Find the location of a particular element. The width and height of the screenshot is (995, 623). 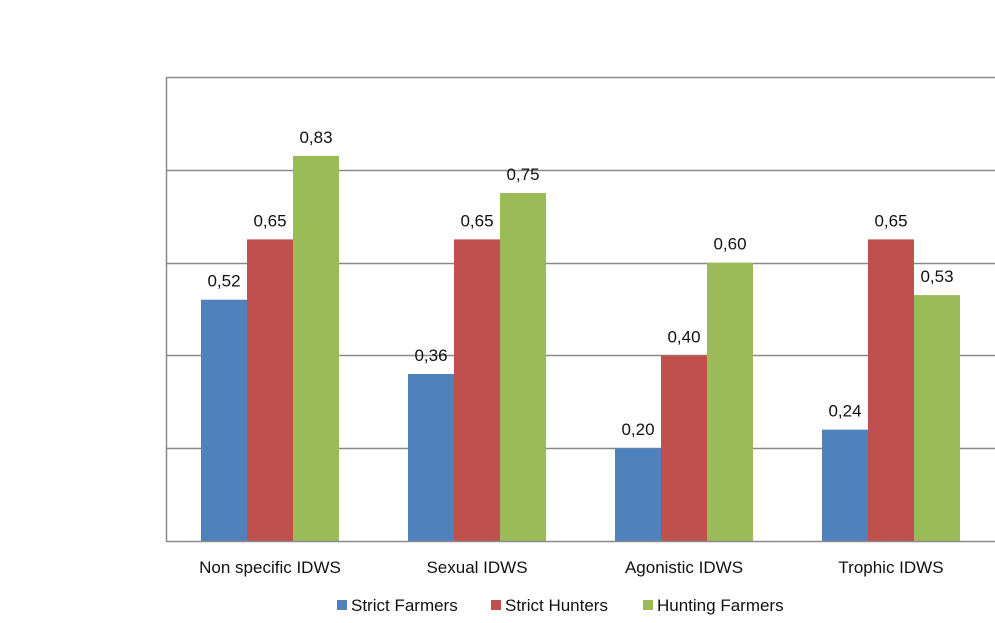

data-label-0-3: 0,24 is located at coordinates (844, 411).